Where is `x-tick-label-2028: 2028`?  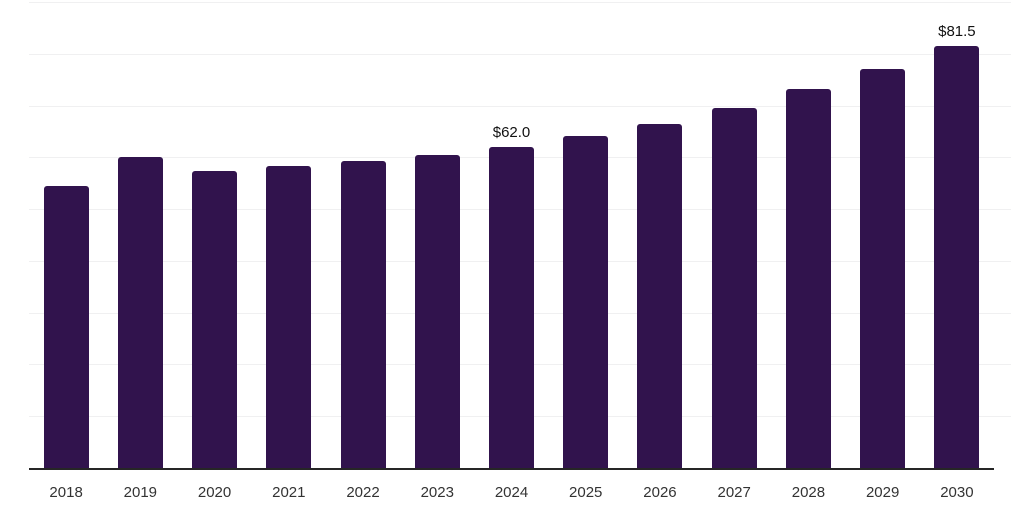 x-tick-label-2028: 2028 is located at coordinates (808, 492).